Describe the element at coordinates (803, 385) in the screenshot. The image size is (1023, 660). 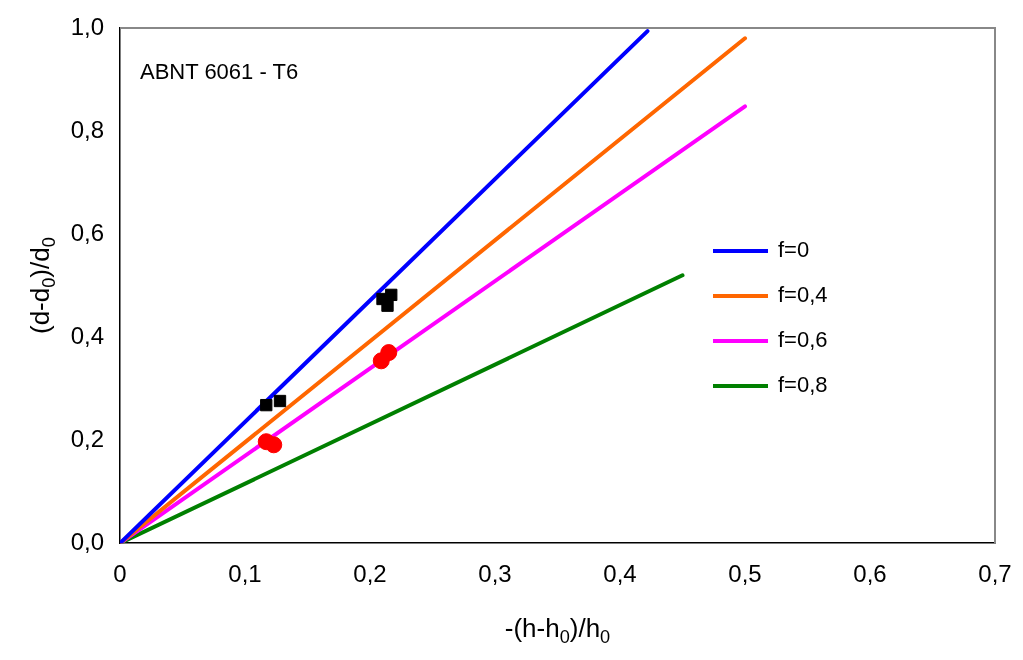
I see `legend-label: f=0,8` at that location.